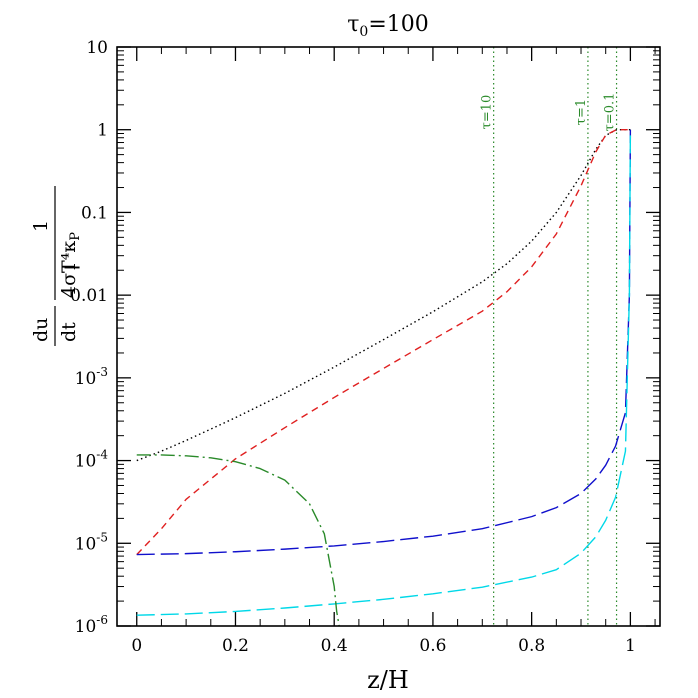  What do you see at coordinates (91, 625) in the screenshot?
I see `y-tick-label: 10⁻⁶` at bounding box center [91, 625].